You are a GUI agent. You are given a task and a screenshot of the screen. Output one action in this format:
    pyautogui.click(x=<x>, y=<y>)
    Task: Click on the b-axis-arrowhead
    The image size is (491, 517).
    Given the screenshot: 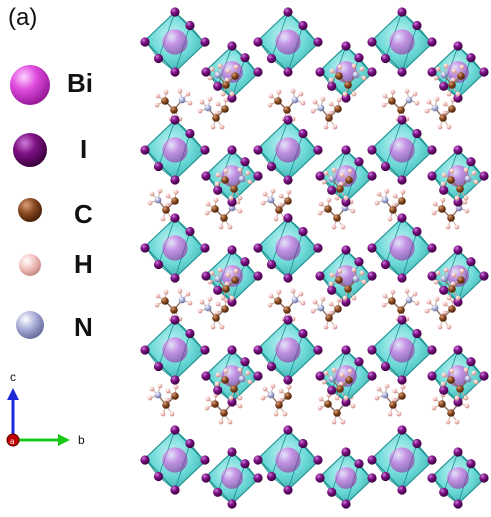 What is the action you would take?
    pyautogui.click(x=64, y=440)
    